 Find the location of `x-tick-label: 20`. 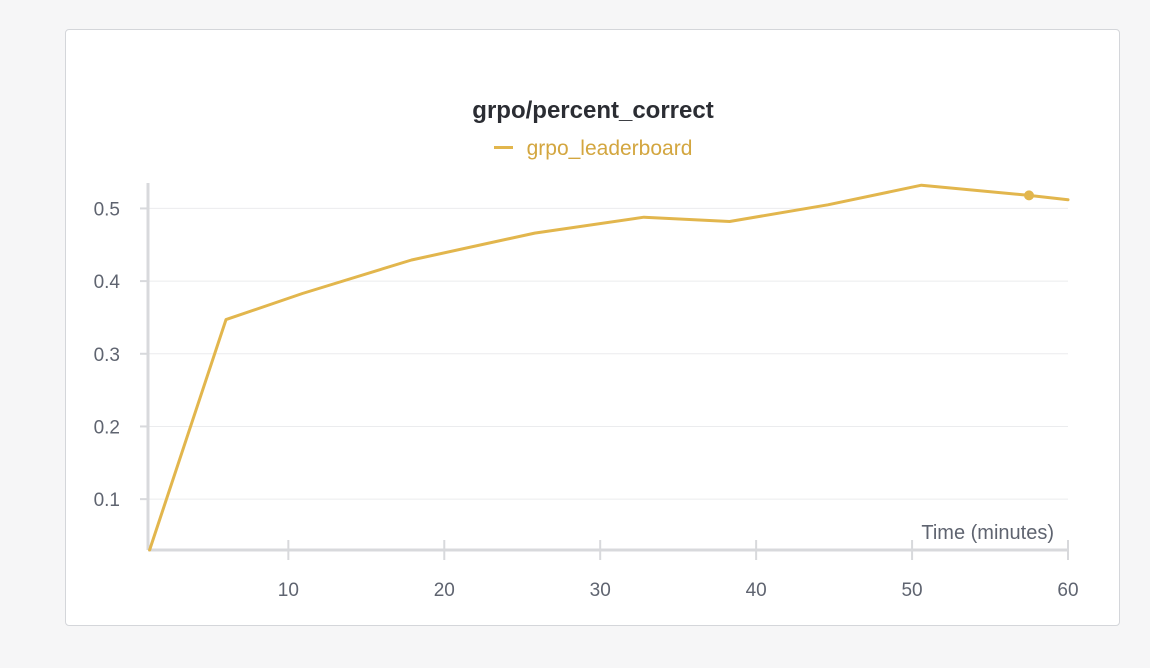

x-tick-label: 20 is located at coordinates (444, 590).